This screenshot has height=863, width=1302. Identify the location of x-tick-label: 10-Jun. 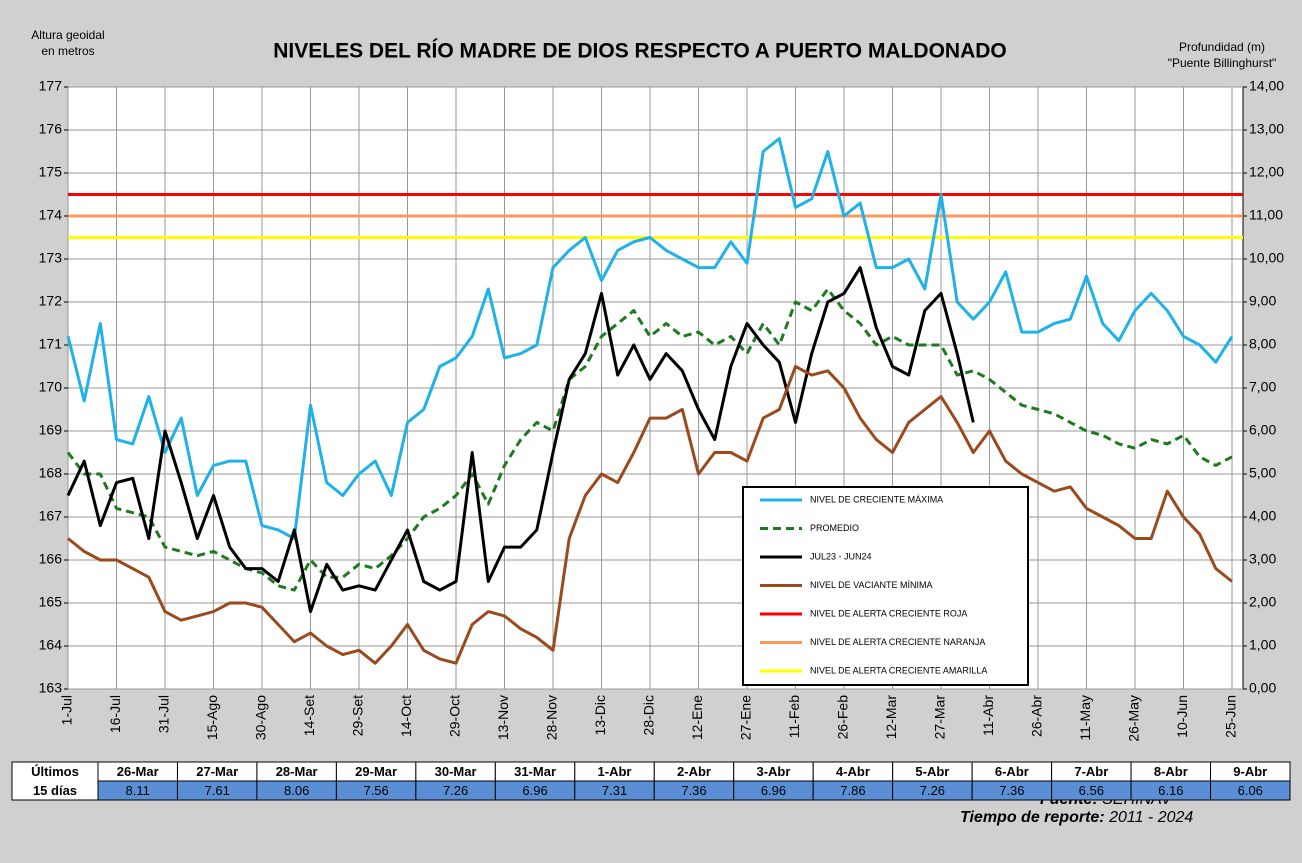
(1182, 716).